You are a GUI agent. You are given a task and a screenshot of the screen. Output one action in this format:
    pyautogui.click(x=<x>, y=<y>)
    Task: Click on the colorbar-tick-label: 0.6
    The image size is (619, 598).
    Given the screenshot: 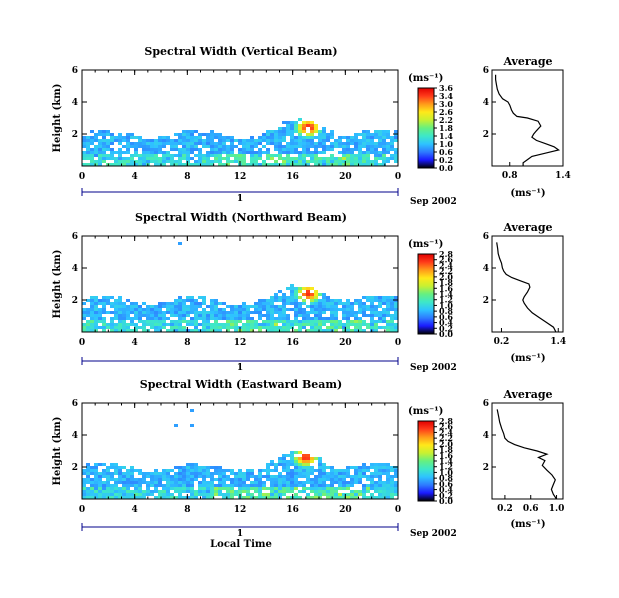 What is the action you would take?
    pyautogui.click(x=446, y=484)
    